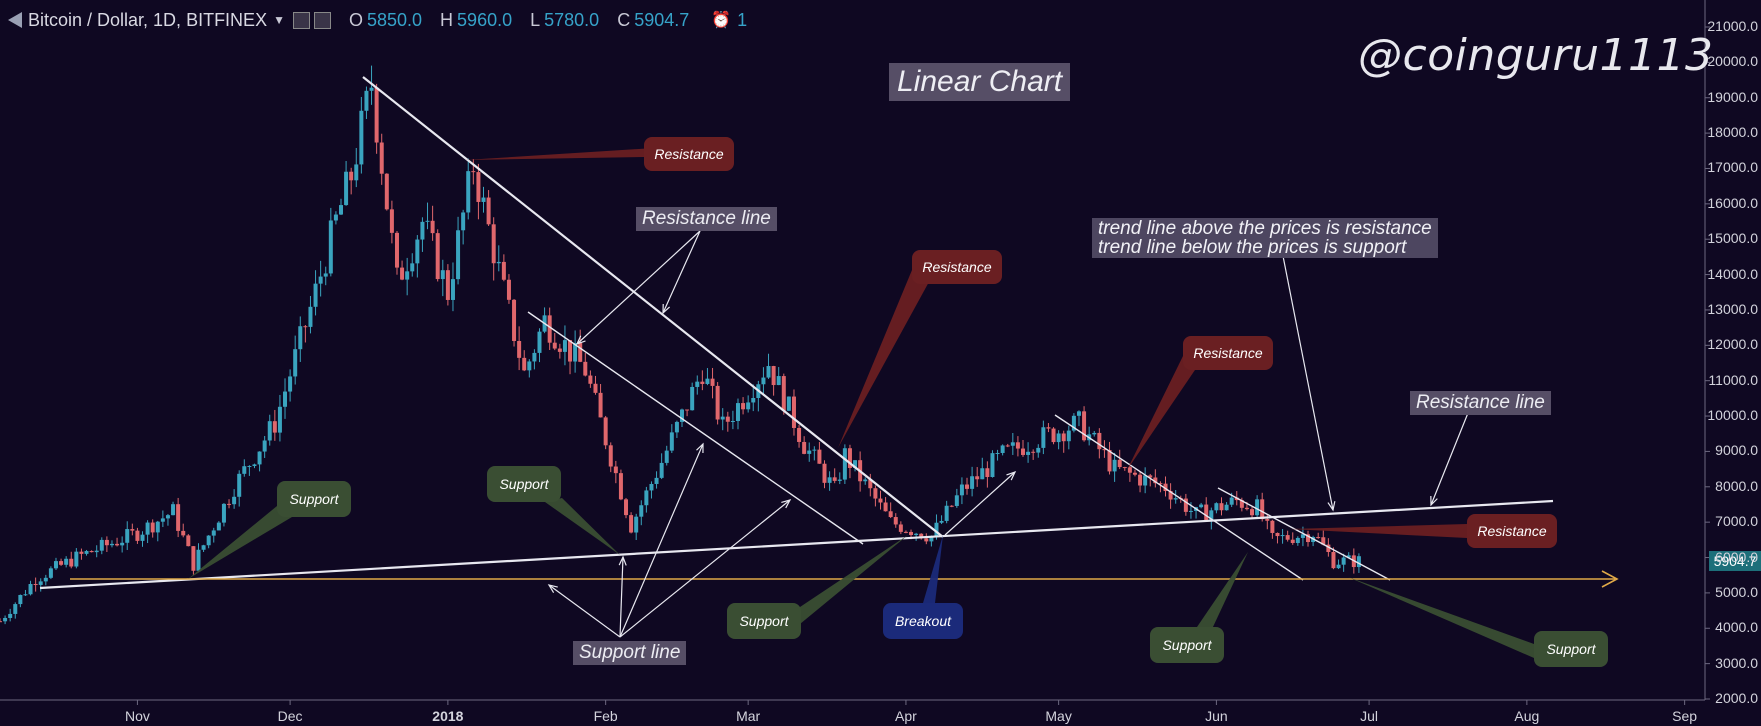 This screenshot has height=726, width=1761. I want to click on resistance-line-label: Resistance line, so click(706, 219).